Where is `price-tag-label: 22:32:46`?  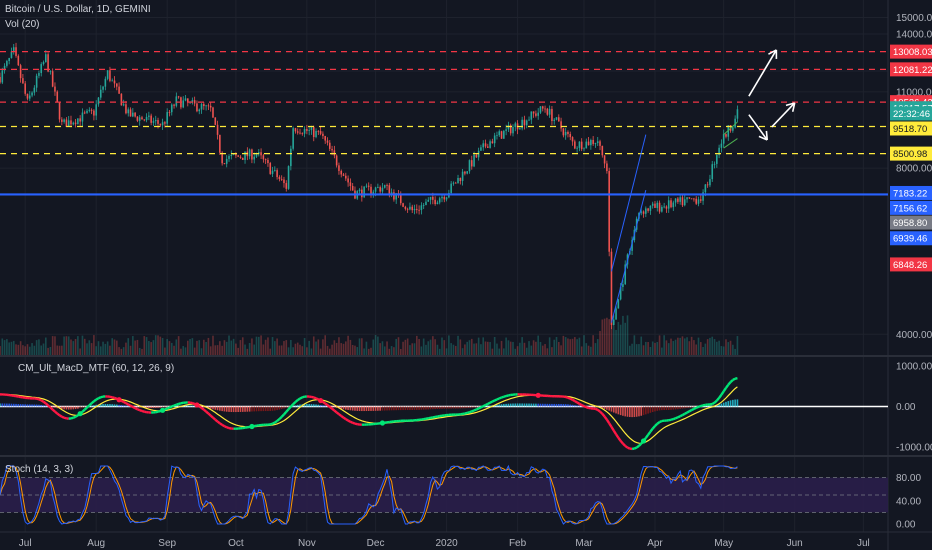 price-tag-label: 22:32:46 is located at coordinates (911, 114).